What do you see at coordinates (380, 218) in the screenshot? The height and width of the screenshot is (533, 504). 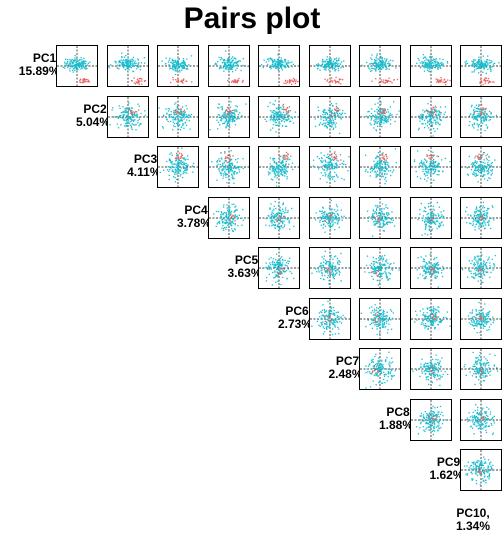 I see `panel-pc8-vs-pc4` at bounding box center [380, 218].